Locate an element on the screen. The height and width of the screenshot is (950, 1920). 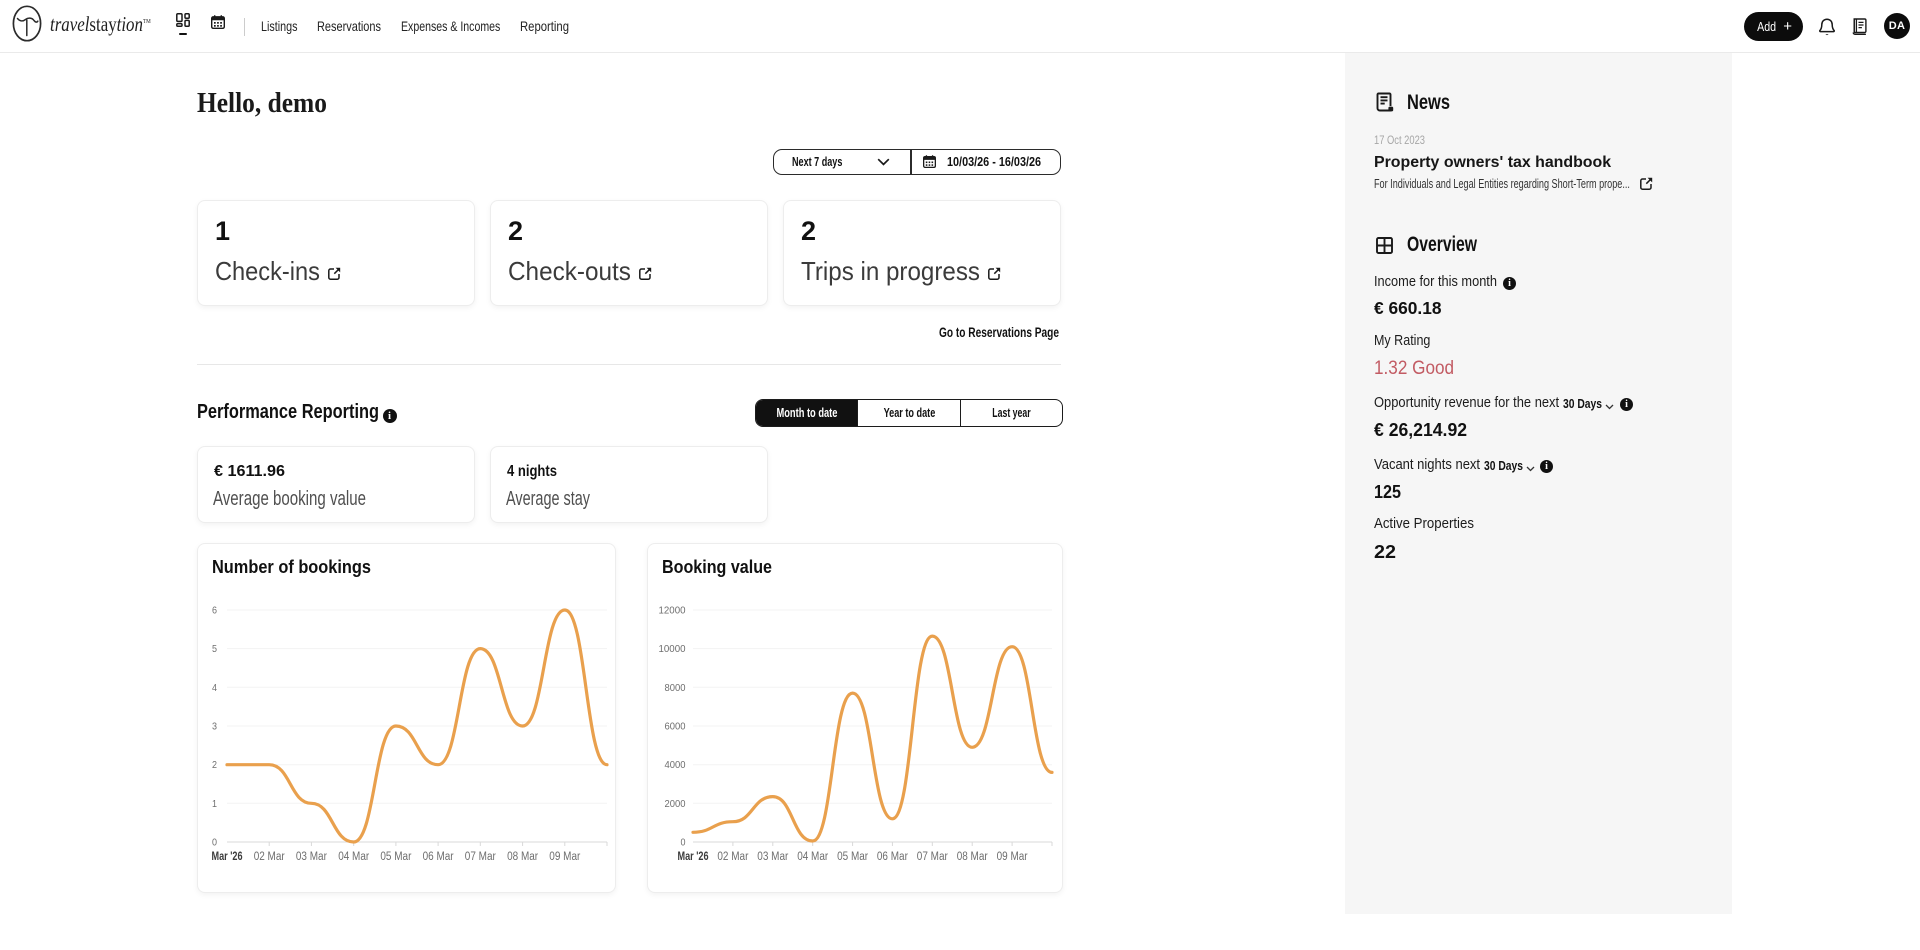
svg-text: 2 is located at coordinates (214, 765).